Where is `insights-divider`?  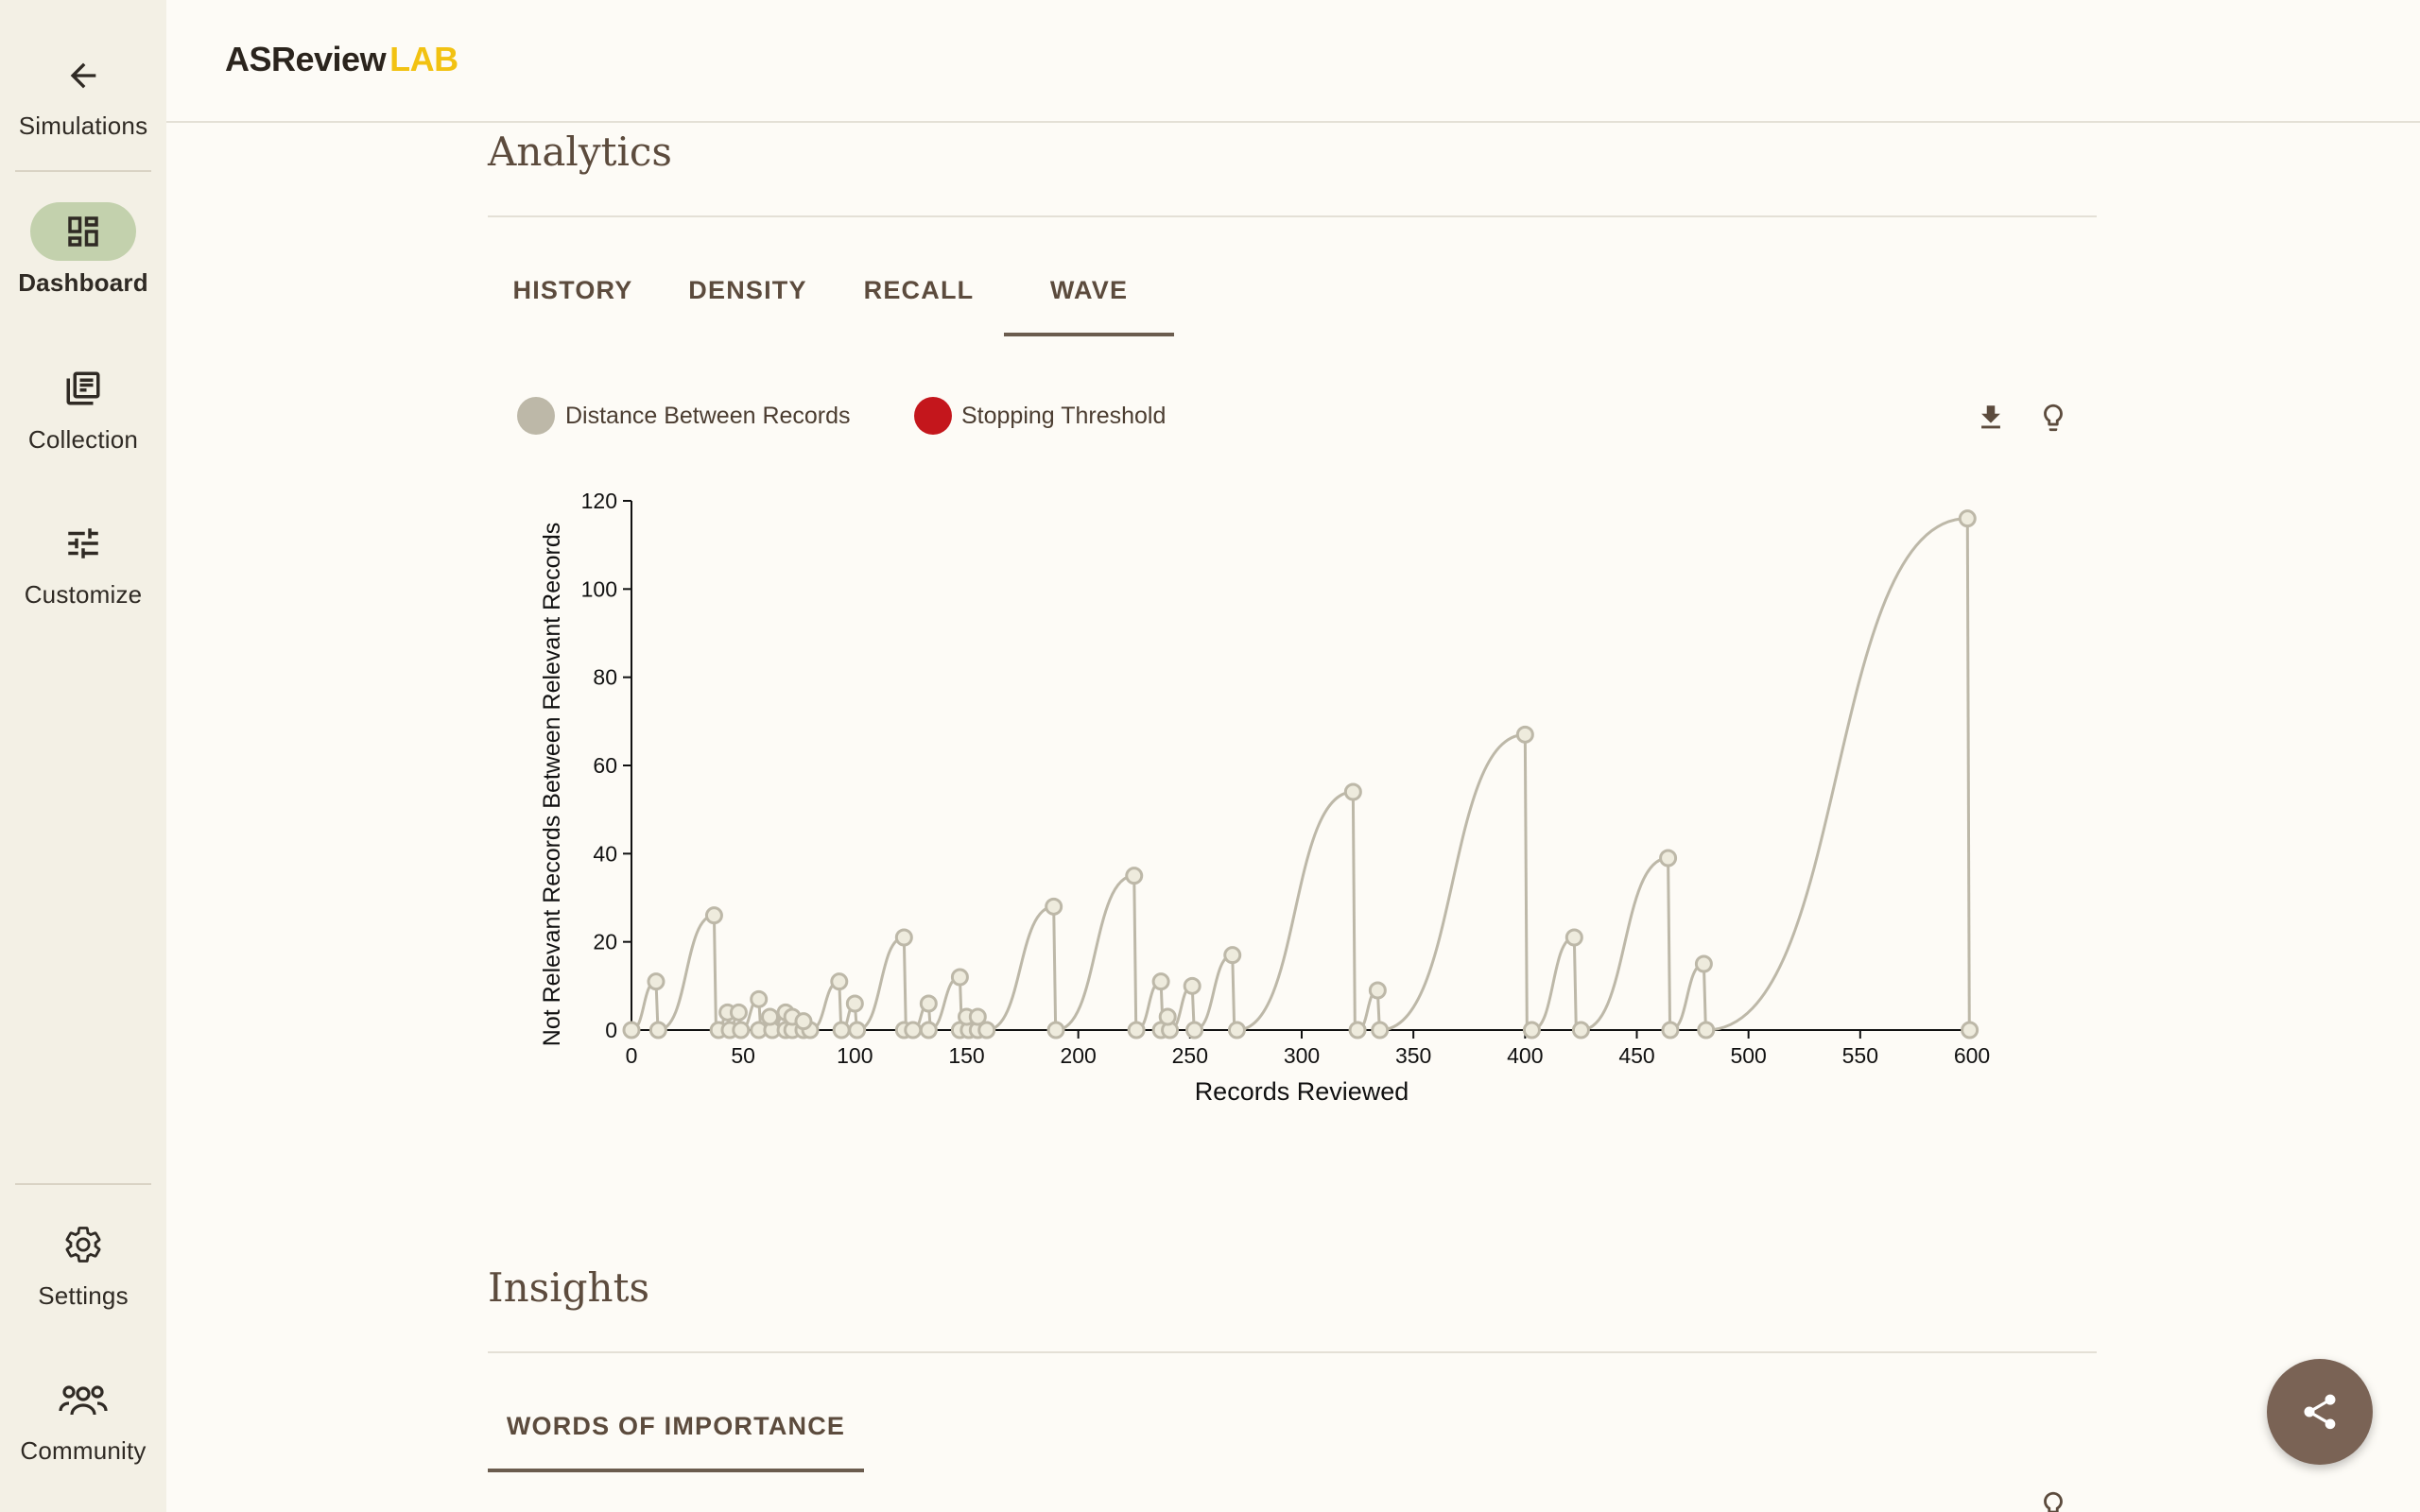 insights-divider is located at coordinates (1292, 1352).